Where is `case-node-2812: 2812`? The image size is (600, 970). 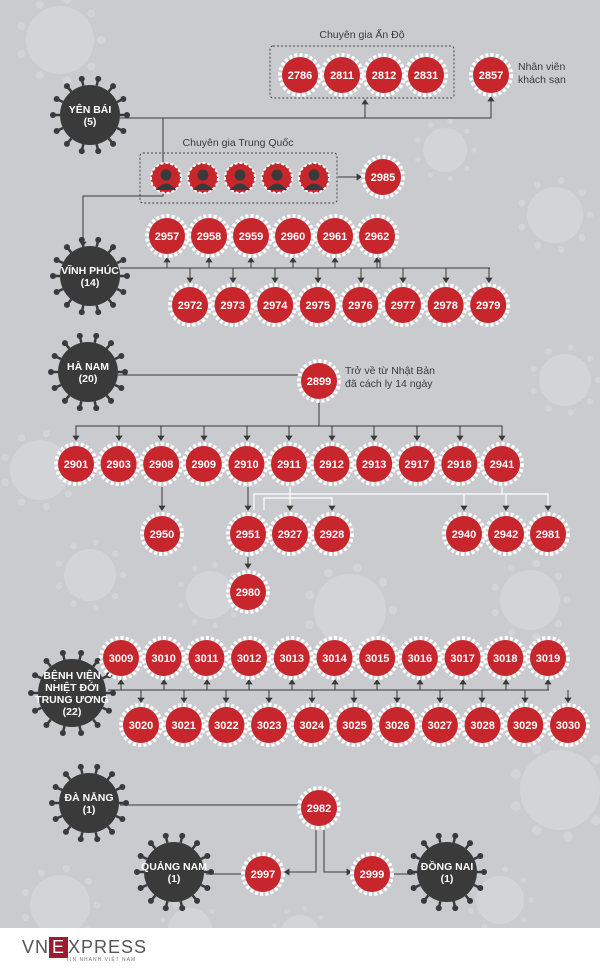 case-node-2812: 2812 is located at coordinates (384, 75).